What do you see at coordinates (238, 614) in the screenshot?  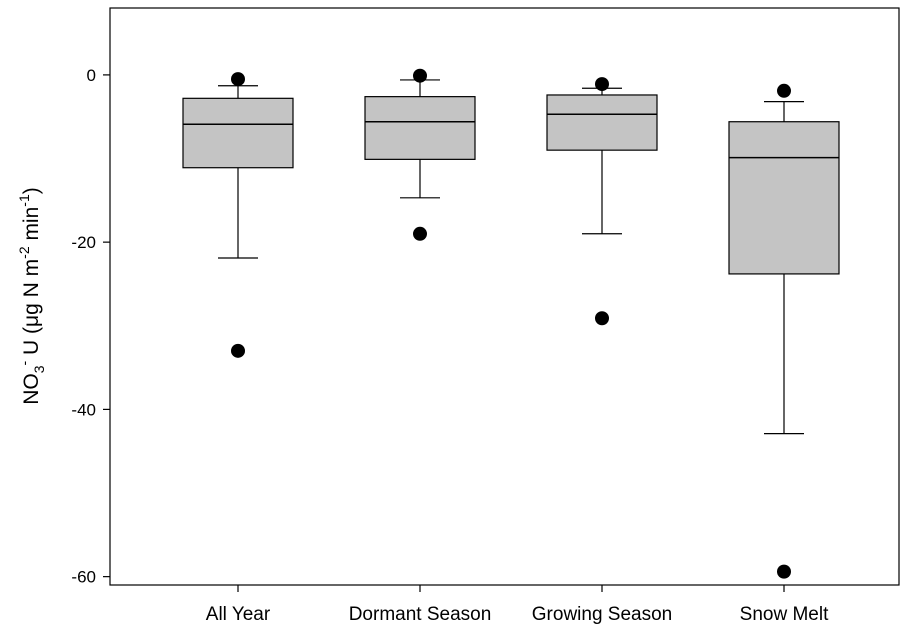 I see `x-tick-label: All Year` at bounding box center [238, 614].